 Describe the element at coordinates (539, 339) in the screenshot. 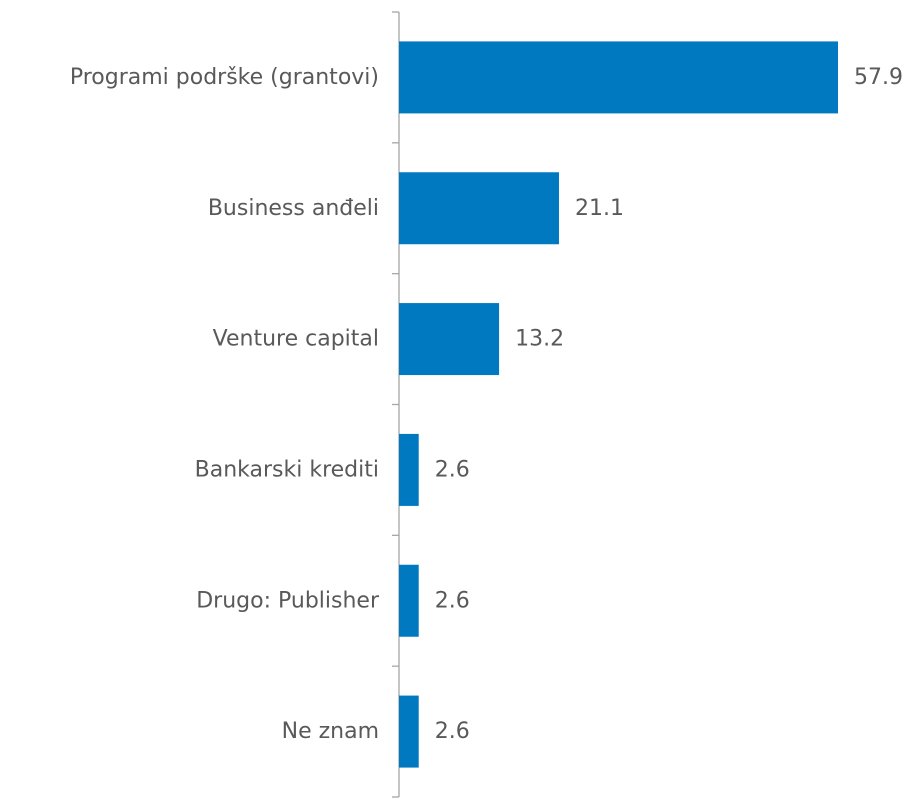

I see `data-label: 13.2` at that location.